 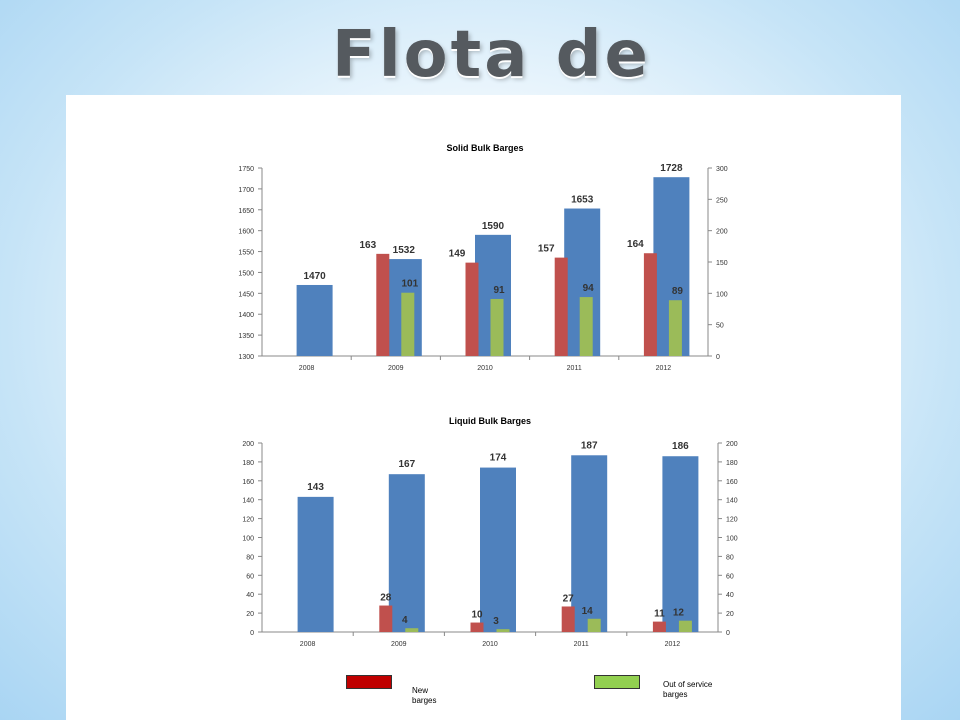 What do you see at coordinates (386, 598) in the screenshot?
I see `data-label: 28` at bounding box center [386, 598].